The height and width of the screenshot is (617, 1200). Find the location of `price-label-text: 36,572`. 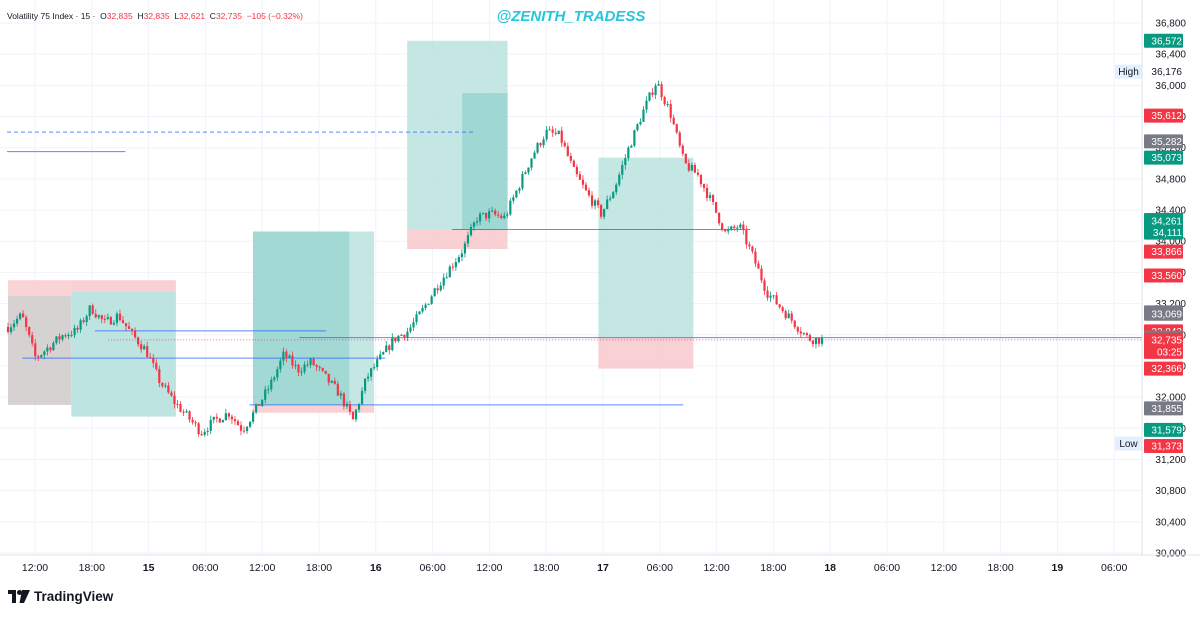

price-label-text: 36,572 is located at coordinates (1166, 41).